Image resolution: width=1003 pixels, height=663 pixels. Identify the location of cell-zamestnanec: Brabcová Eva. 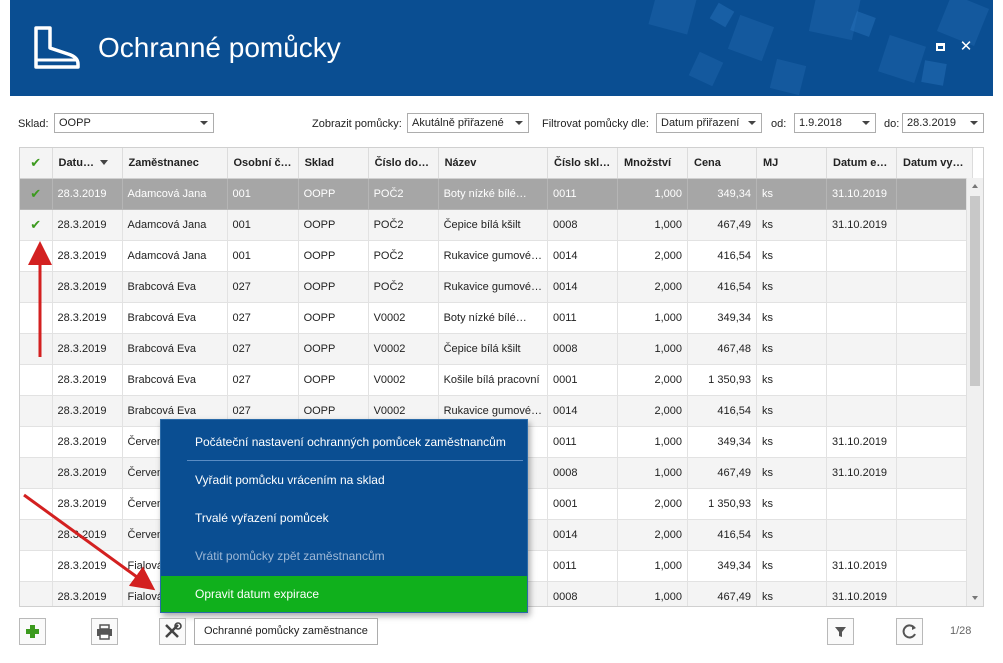
(175, 411).